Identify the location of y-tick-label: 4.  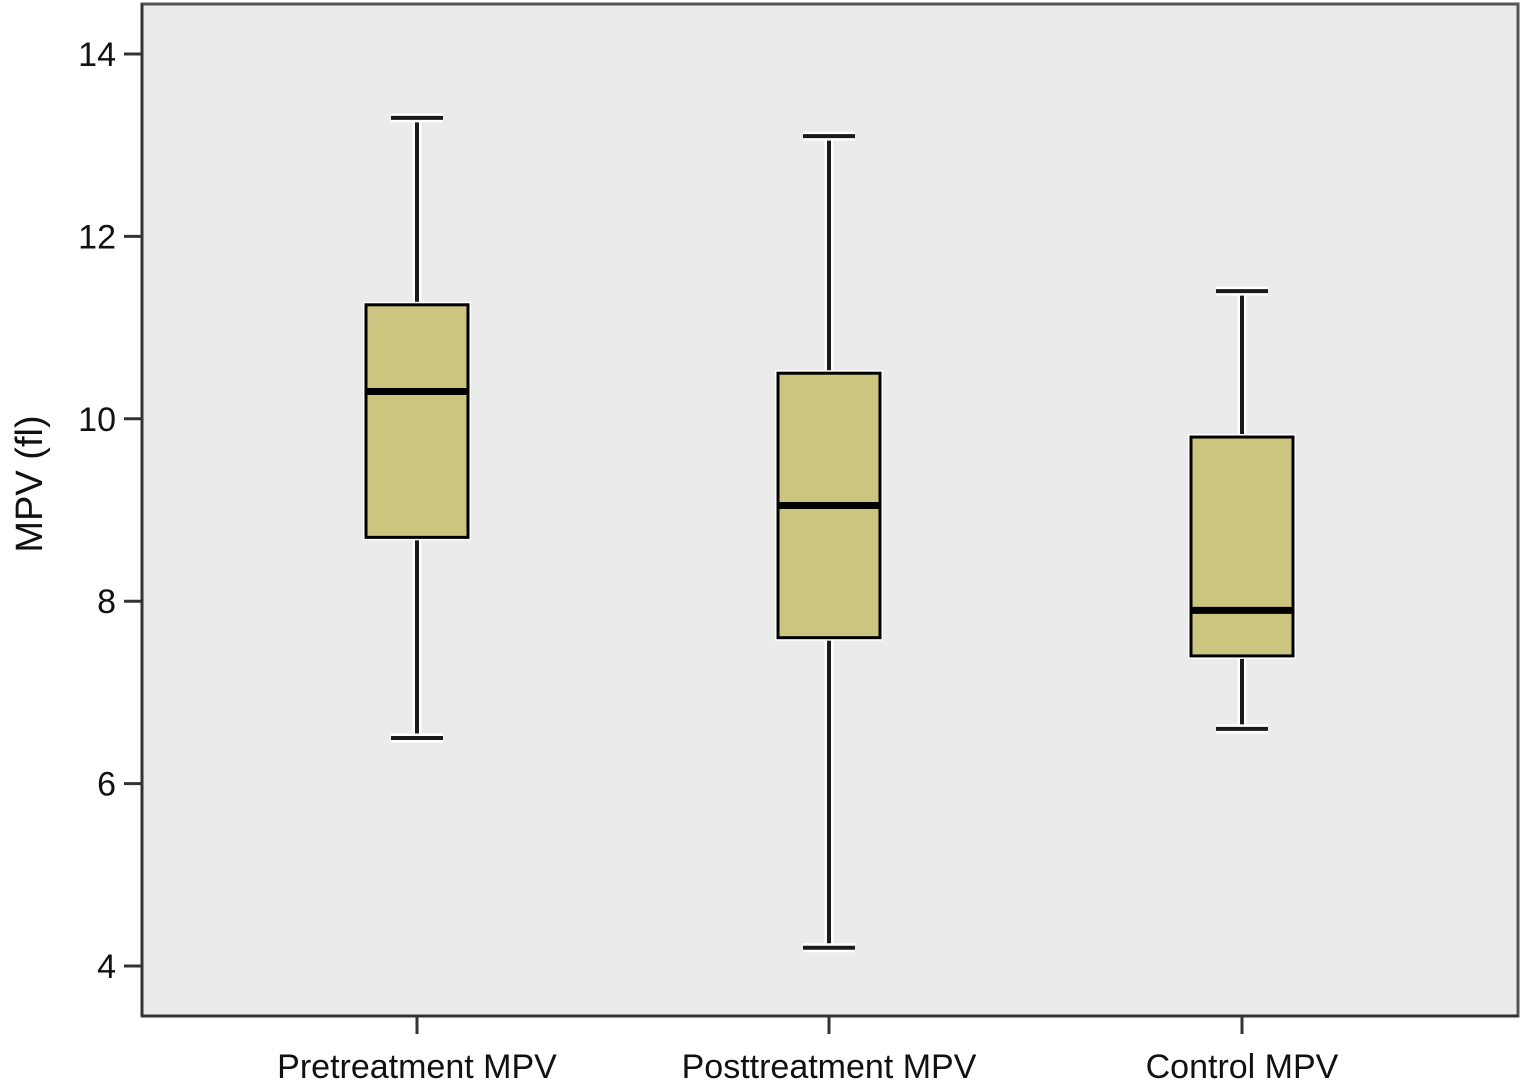
(106, 967).